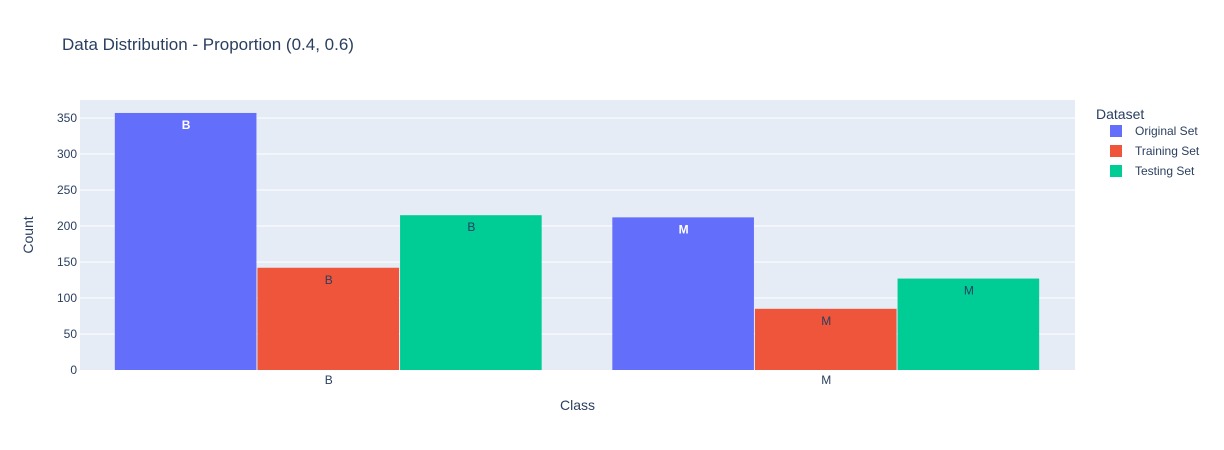 The height and width of the screenshot is (450, 1224). I want to click on y-tick-label: 300, so click(67, 154).